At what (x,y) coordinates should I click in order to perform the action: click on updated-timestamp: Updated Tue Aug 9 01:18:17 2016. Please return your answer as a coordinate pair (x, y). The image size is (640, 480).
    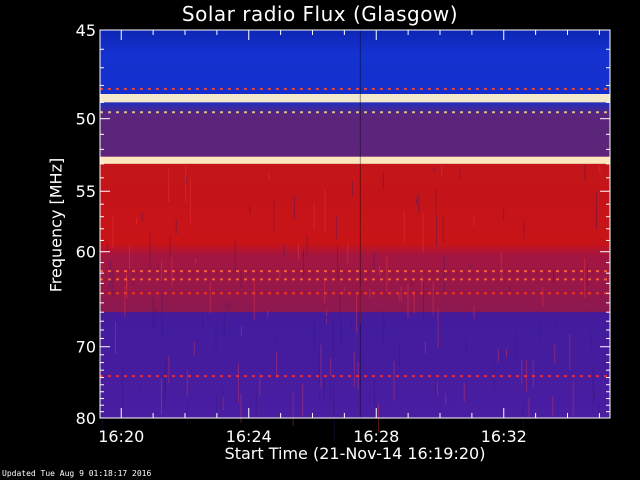
    Looking at the image, I should click on (77, 473).